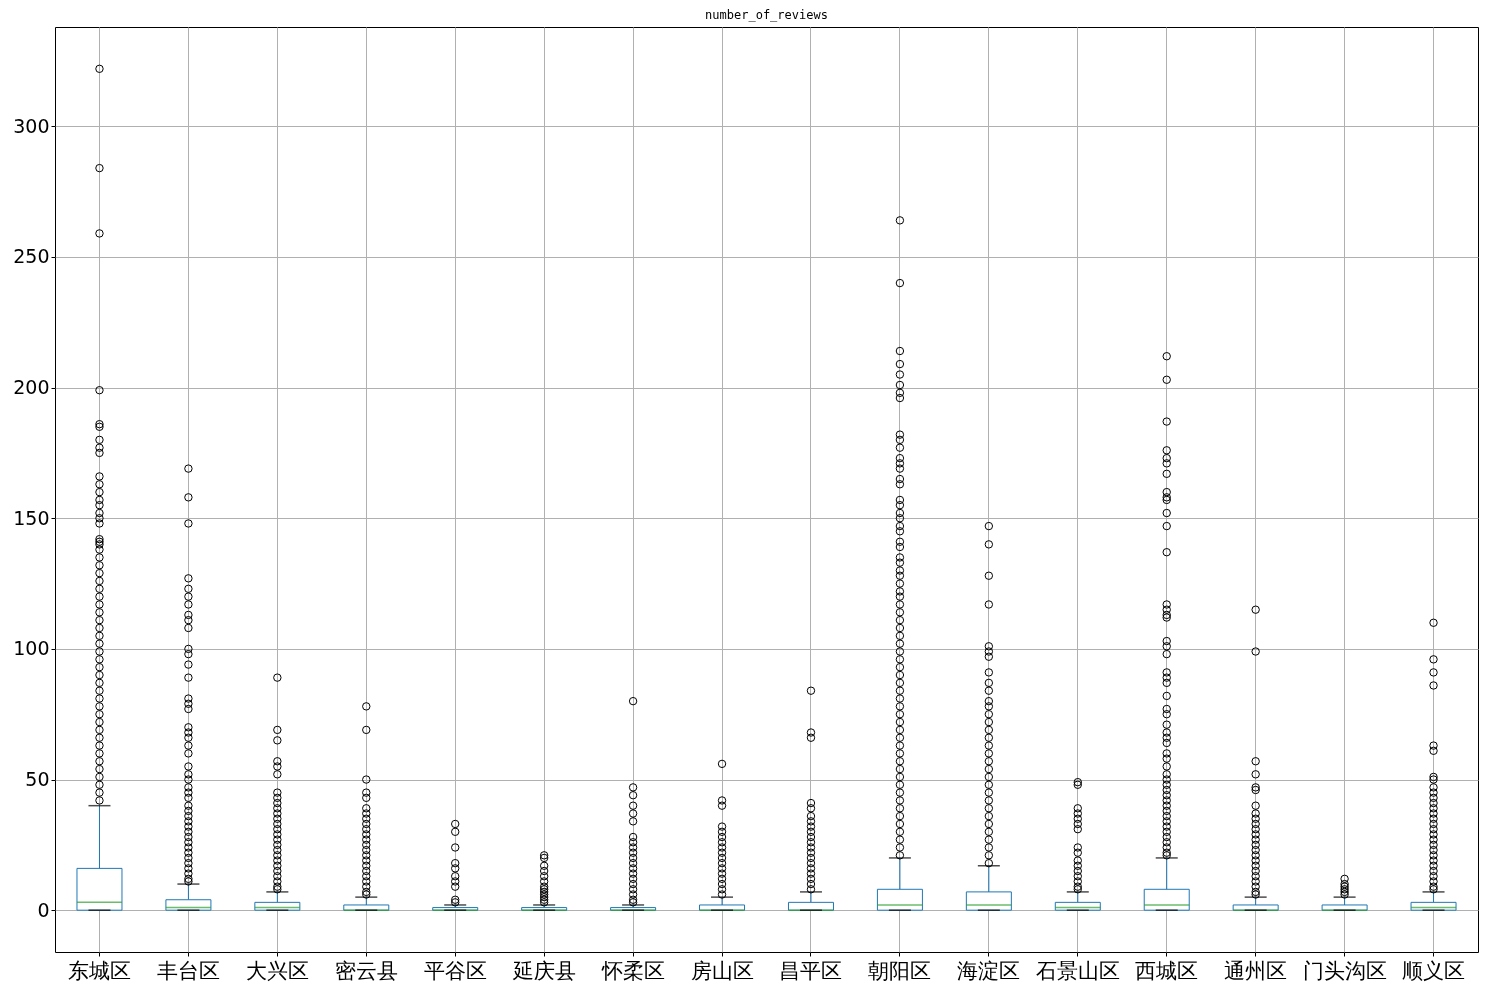  What do you see at coordinates (1256, 970) in the screenshot?
I see `x-tick-label: 通州区` at bounding box center [1256, 970].